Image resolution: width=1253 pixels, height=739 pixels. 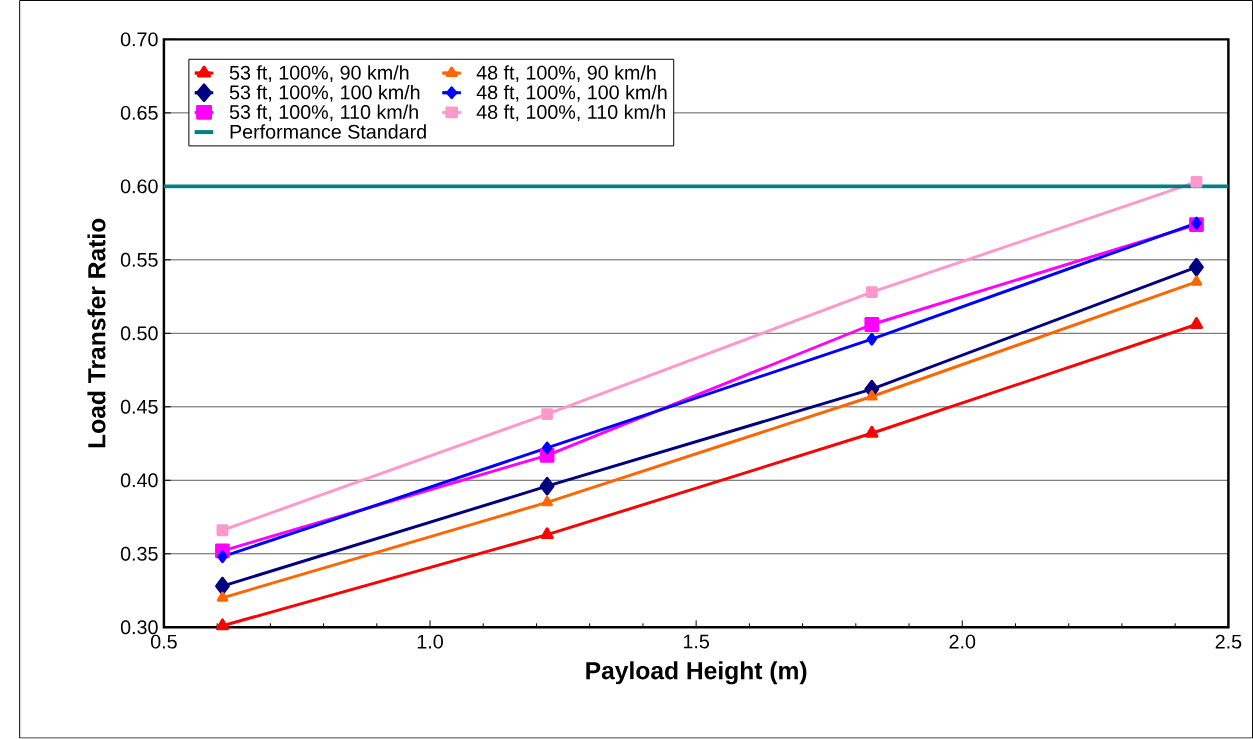 I want to click on y-axis-title: Load Transfer Ratio, so click(x=96, y=333).